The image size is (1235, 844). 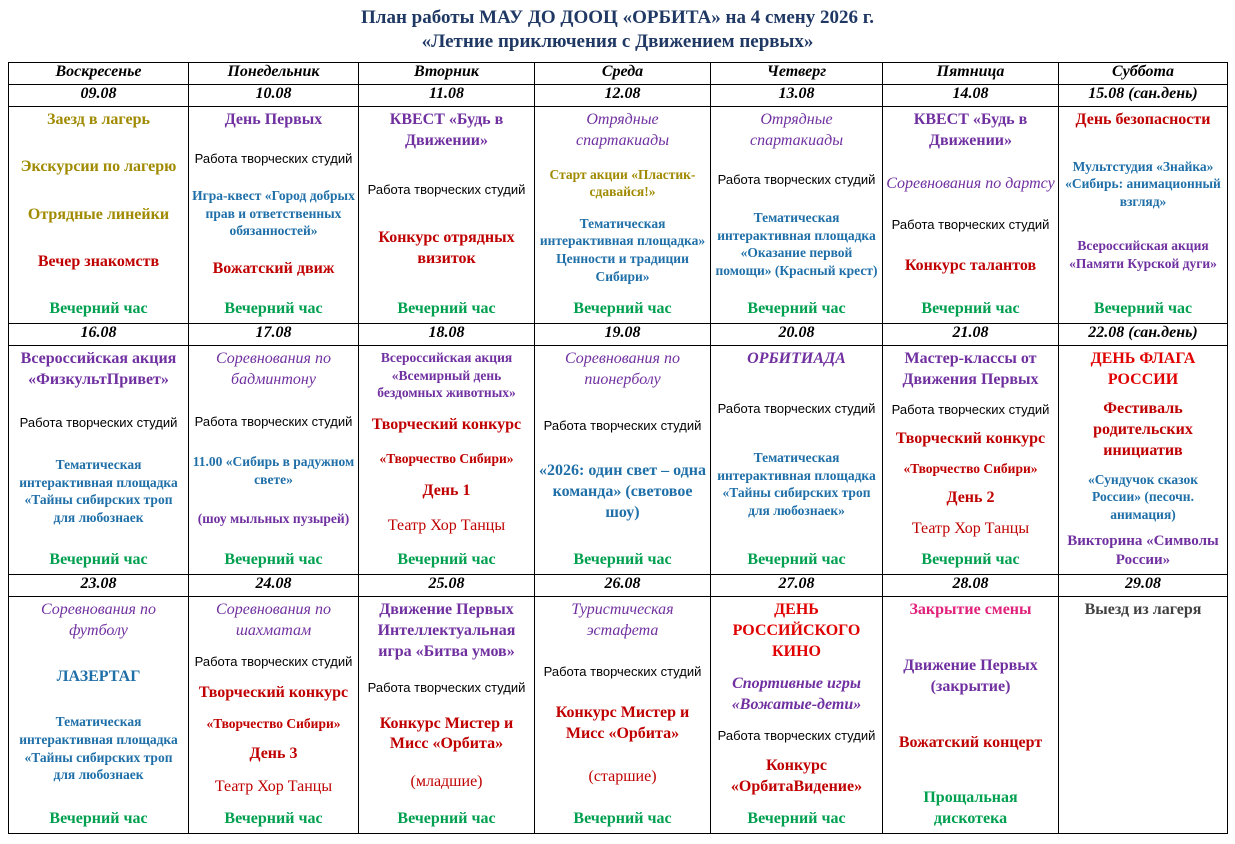 I want to click on day-name: Четверг, so click(x=796, y=73).